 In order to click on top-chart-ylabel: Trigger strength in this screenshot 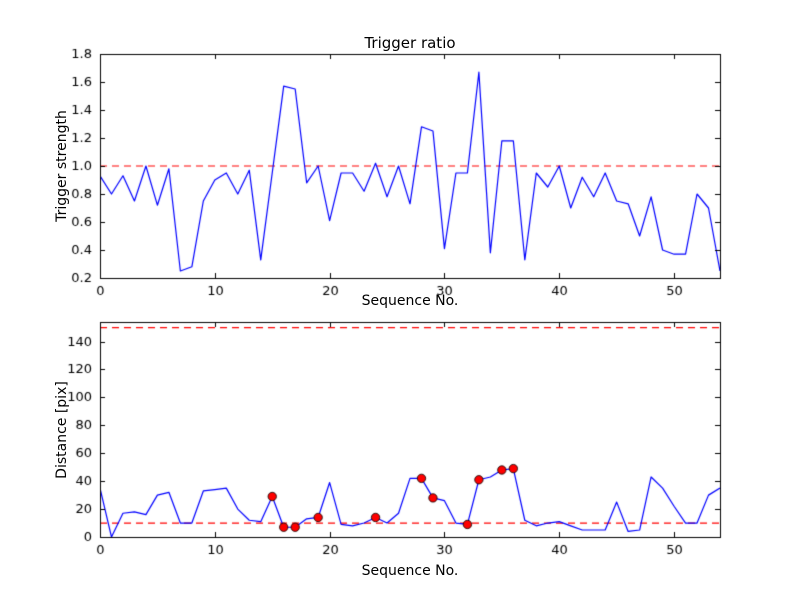, I will do `click(62, 166)`.